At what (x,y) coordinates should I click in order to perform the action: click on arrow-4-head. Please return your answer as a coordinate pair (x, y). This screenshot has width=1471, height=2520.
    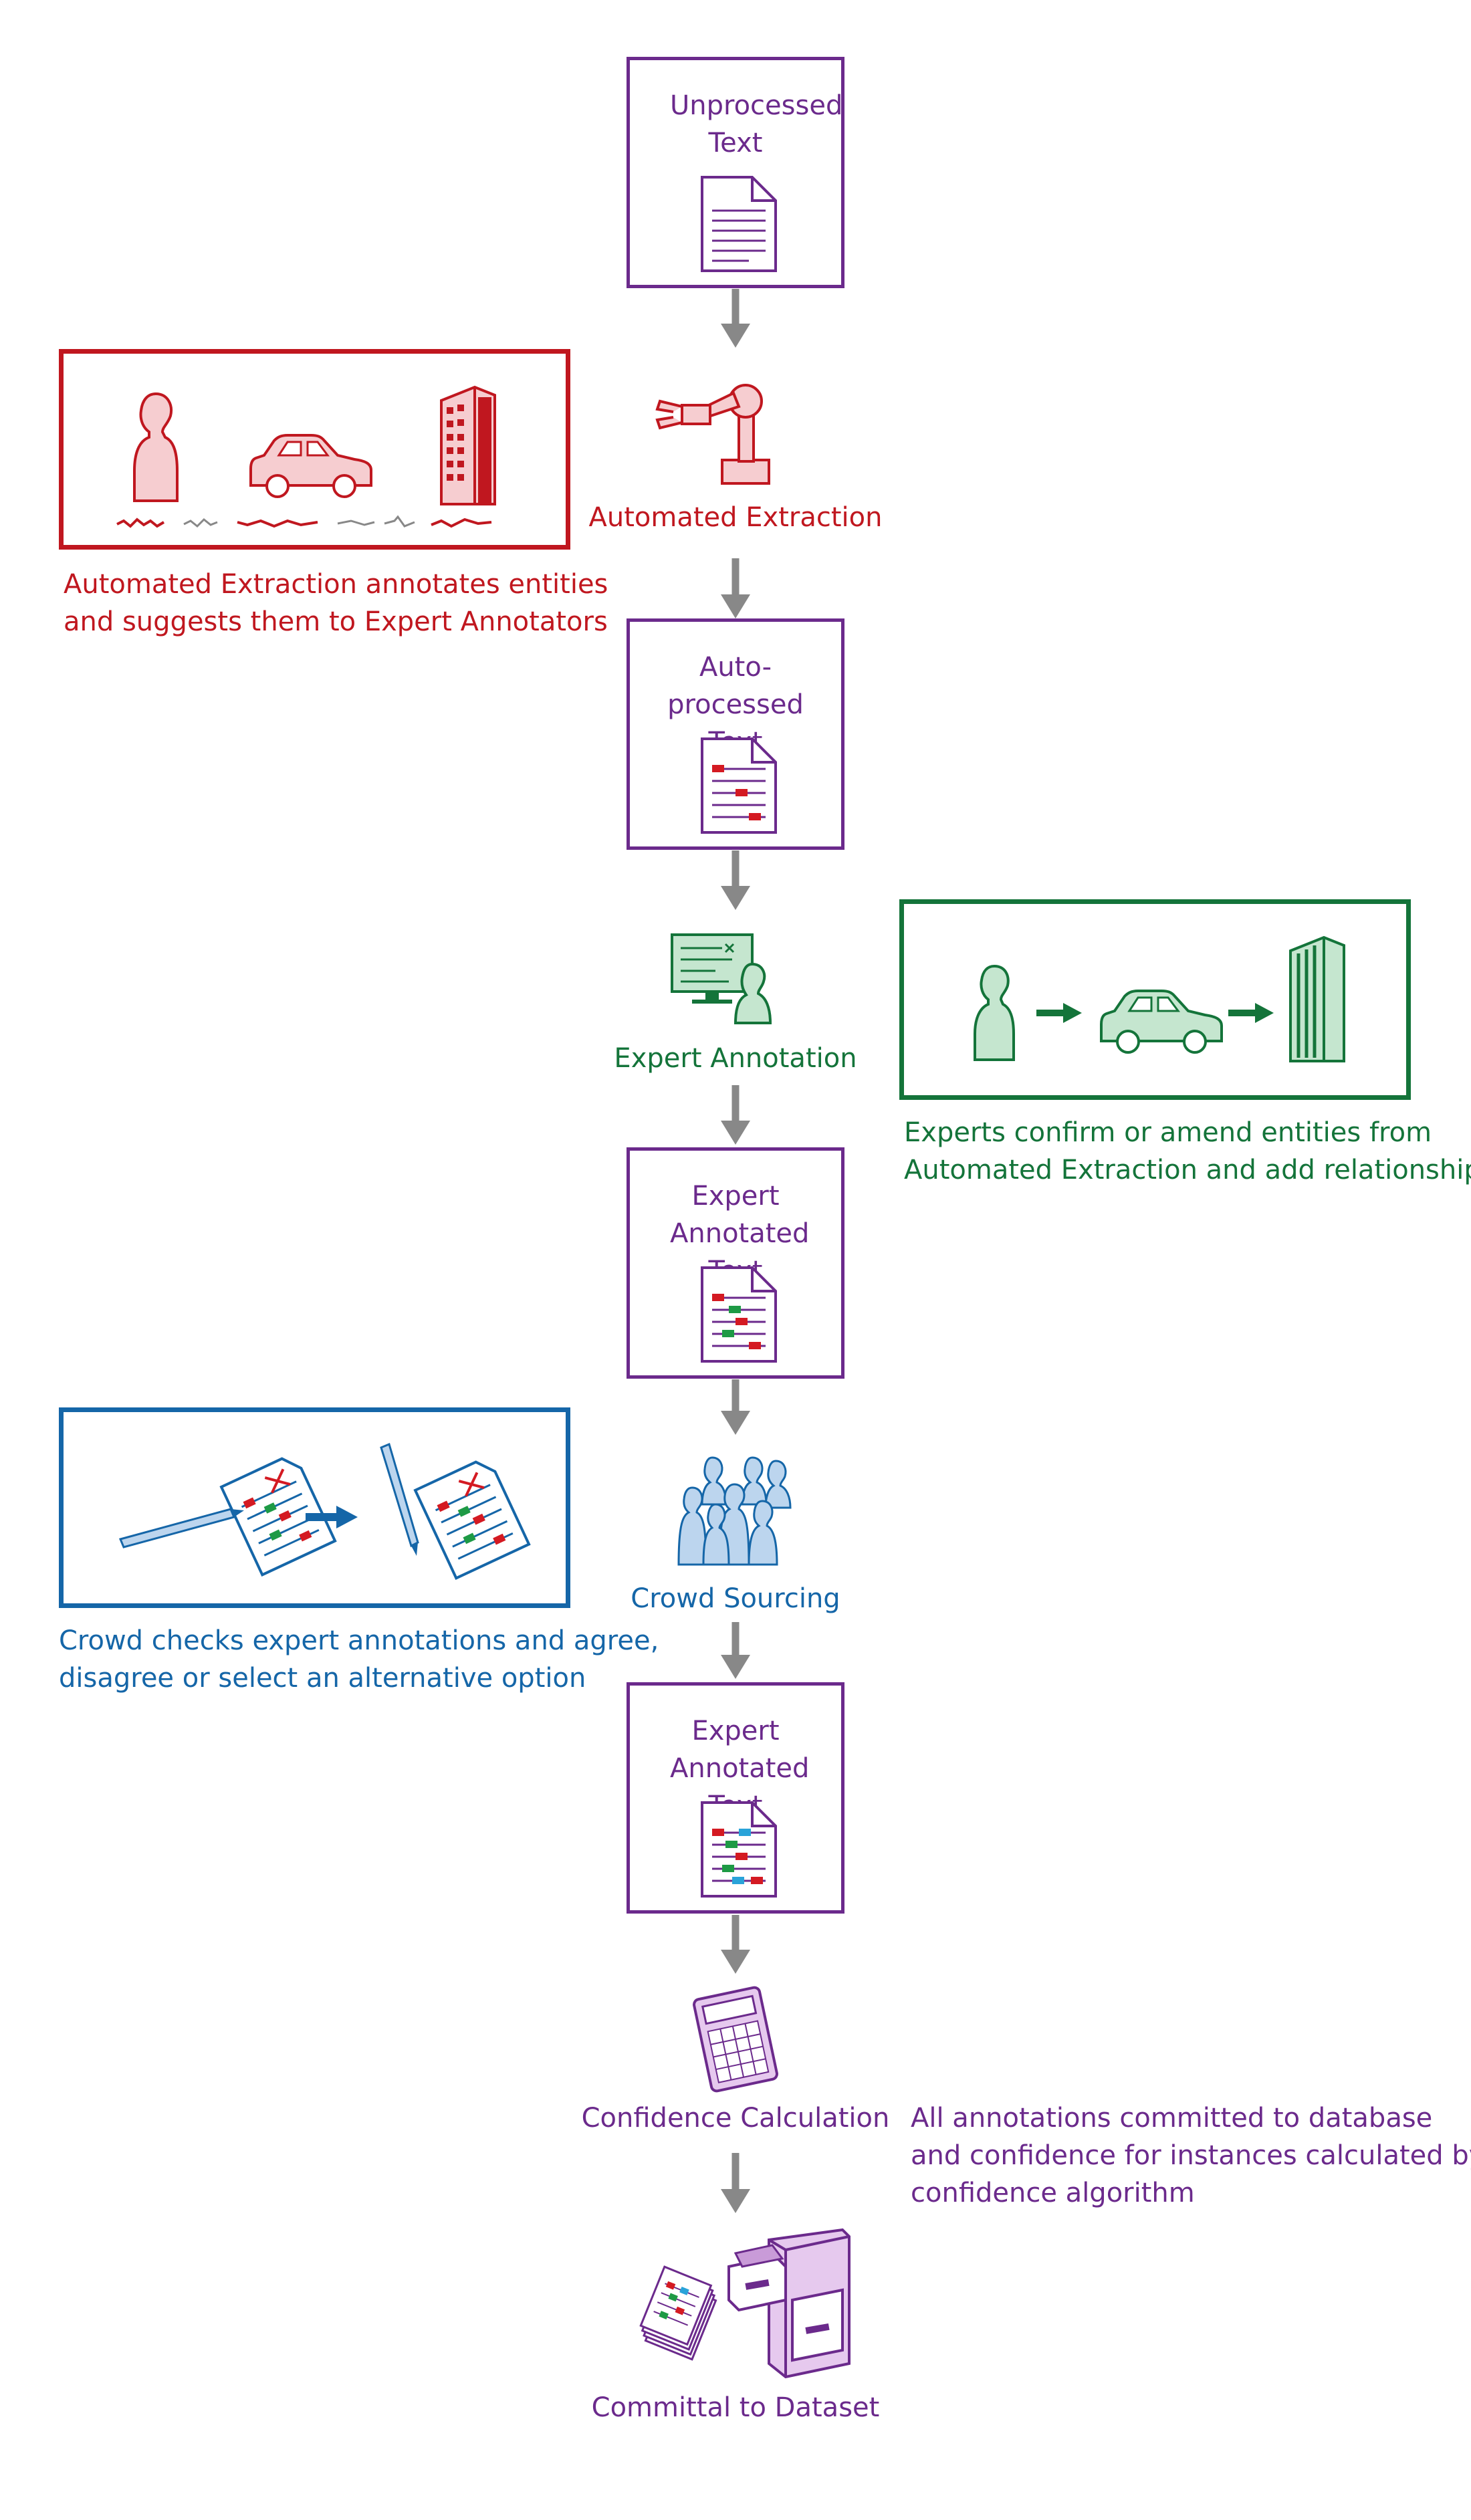
    Looking at the image, I should click on (735, 1133).